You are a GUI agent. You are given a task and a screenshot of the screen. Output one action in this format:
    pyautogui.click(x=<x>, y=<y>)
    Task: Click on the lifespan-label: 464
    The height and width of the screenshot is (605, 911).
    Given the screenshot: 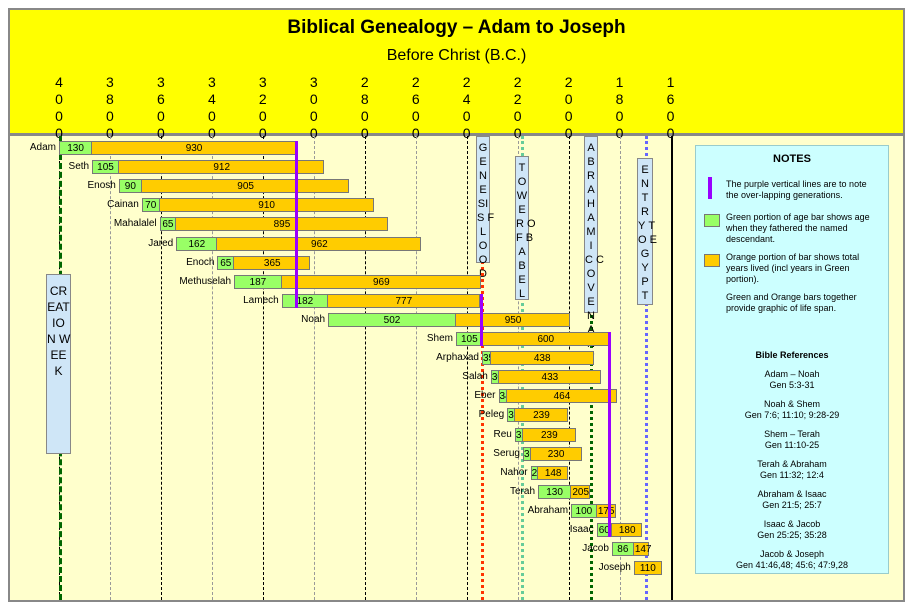 What is the action you would take?
    pyautogui.click(x=562, y=397)
    